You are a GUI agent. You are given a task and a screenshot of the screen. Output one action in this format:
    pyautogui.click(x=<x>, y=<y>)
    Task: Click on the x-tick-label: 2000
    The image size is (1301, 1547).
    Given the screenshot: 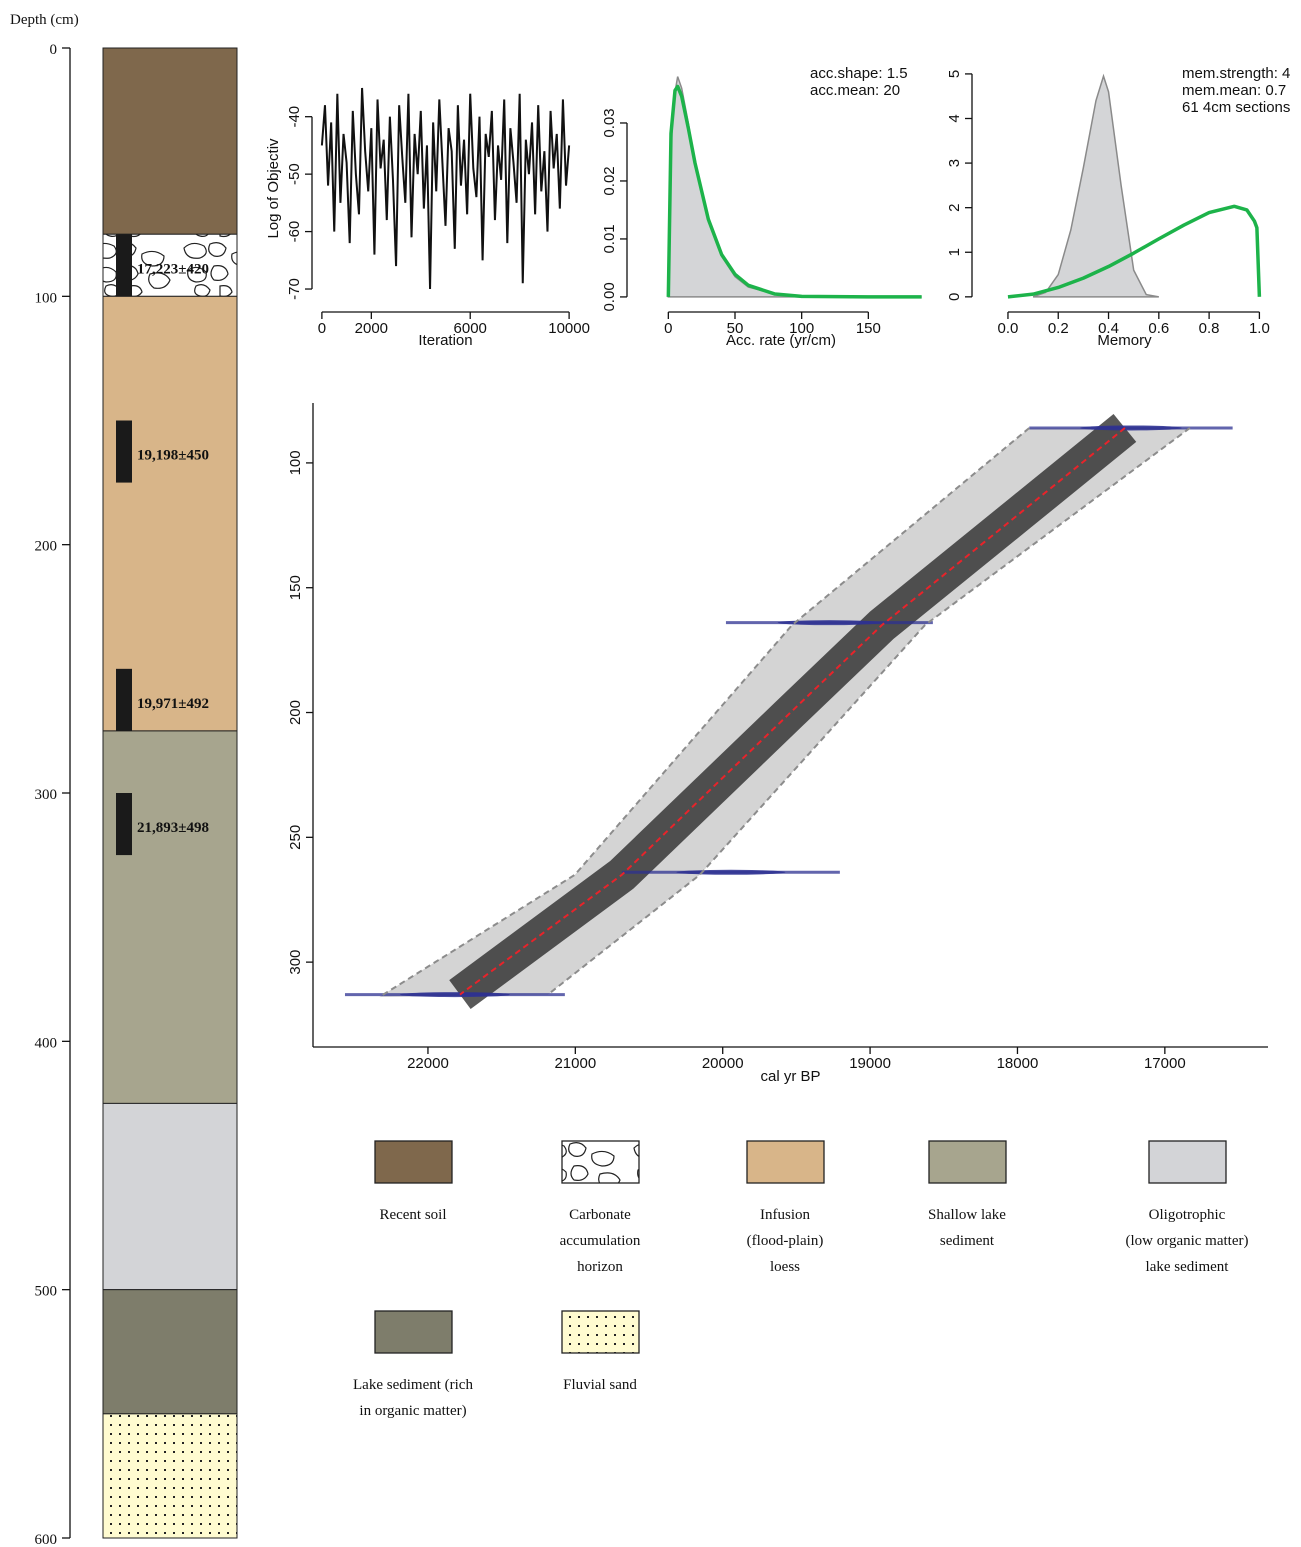 What is the action you would take?
    pyautogui.click(x=371, y=328)
    